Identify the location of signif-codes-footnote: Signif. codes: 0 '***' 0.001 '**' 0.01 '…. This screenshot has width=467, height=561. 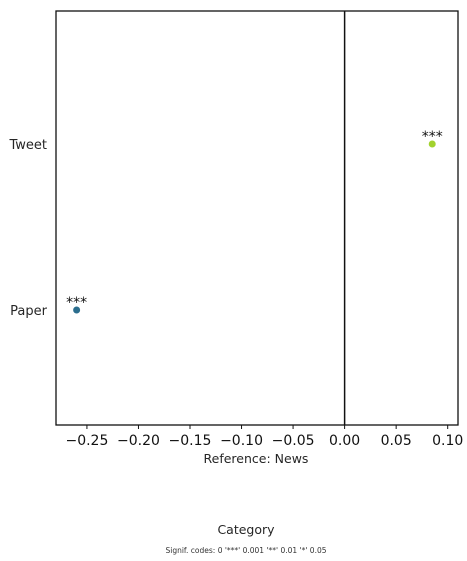
(245, 550).